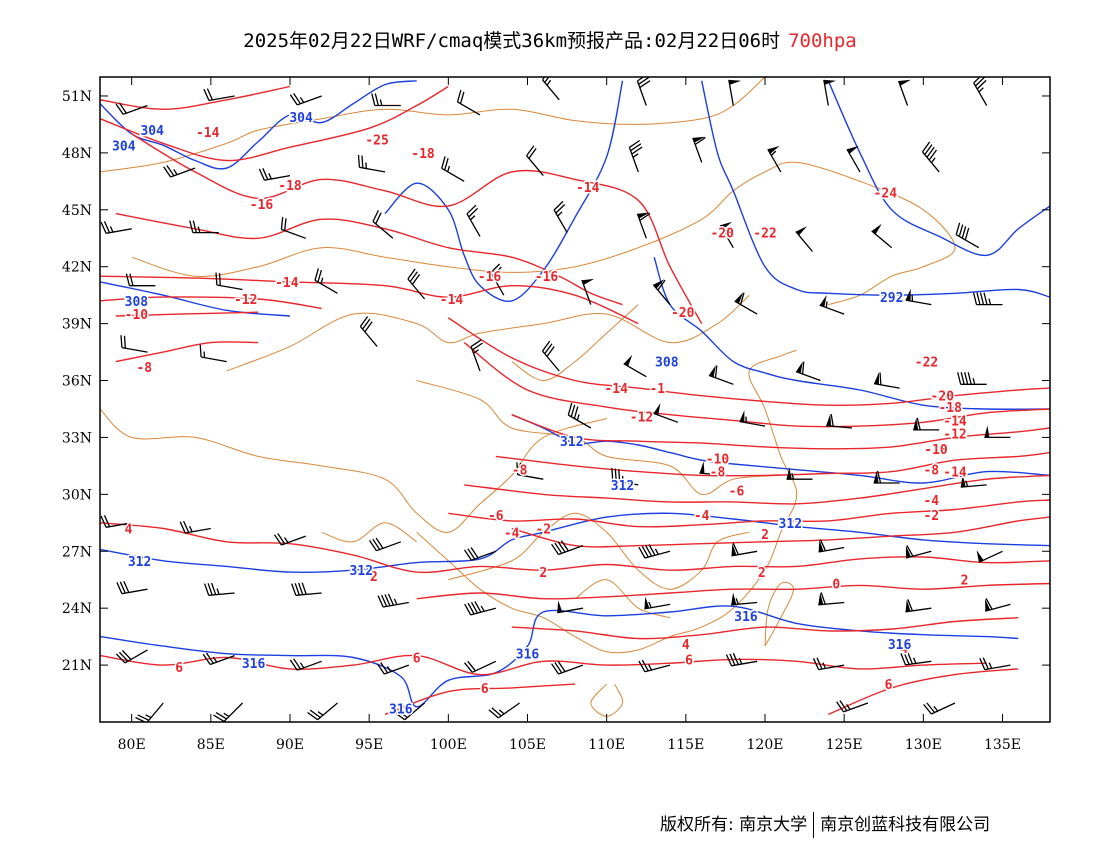  Describe the element at coordinates (923, 745) in the screenshot. I see `lon-tick-label: 130E` at that location.